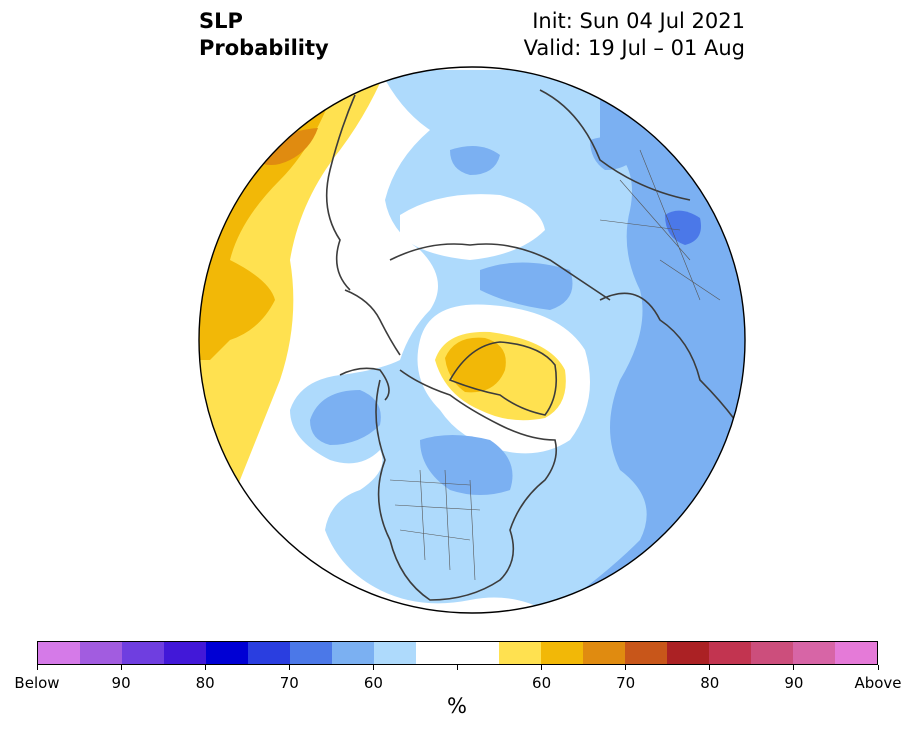  Describe the element at coordinates (345, 417) in the screenshot. I see `field-blue-mid-pacific` at that location.